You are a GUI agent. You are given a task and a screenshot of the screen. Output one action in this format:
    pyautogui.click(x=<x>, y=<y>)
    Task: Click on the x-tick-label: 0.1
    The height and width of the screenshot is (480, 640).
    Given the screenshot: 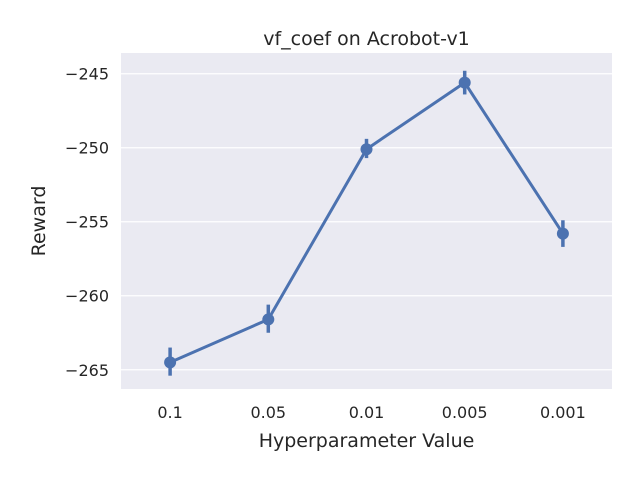 What is the action you would take?
    pyautogui.click(x=169, y=412)
    